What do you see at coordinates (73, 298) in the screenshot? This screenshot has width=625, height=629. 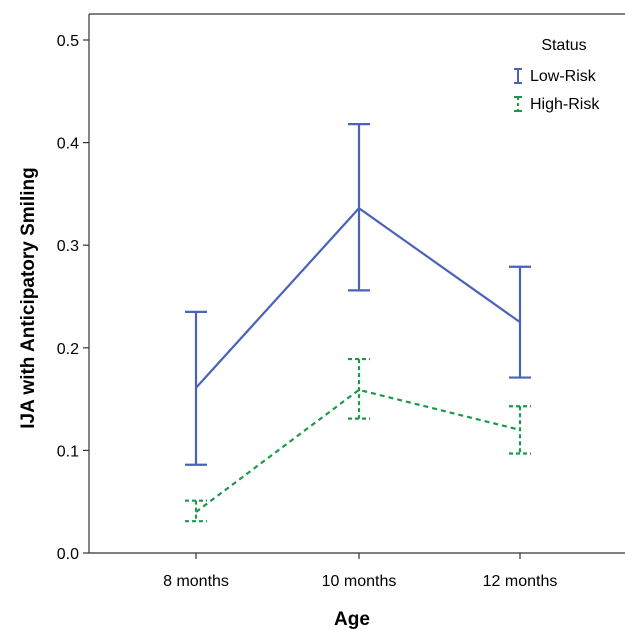 I see `y-ticks: 0.0 0.1 0.2 0.3 0.4 0.5` at bounding box center [73, 298].